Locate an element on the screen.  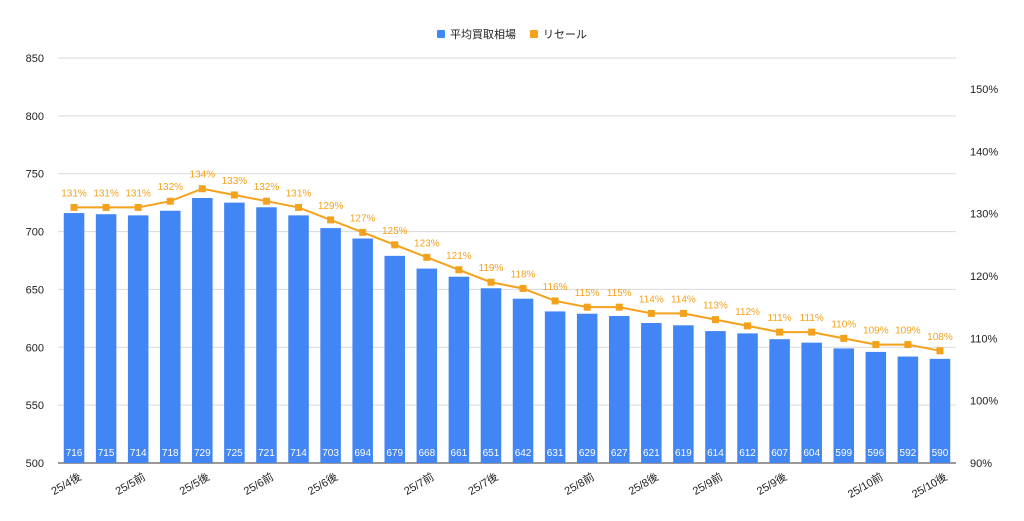
line-value-label: 125% is located at coordinates (395, 231).